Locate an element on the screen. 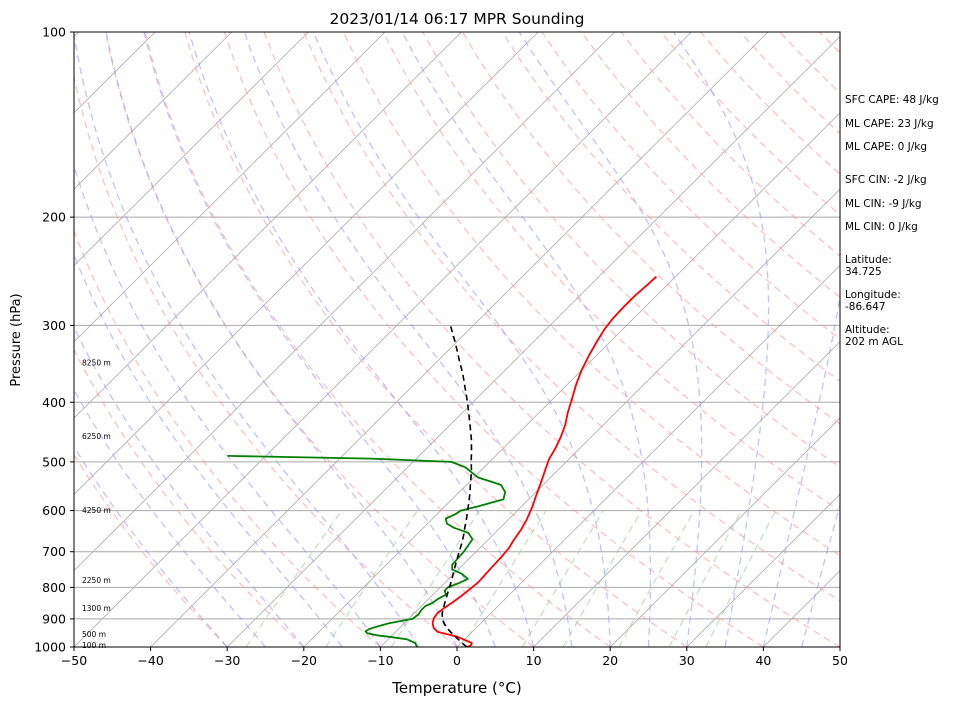 The width and height of the screenshot is (953, 705). height-label: 6250 m is located at coordinates (96, 436).